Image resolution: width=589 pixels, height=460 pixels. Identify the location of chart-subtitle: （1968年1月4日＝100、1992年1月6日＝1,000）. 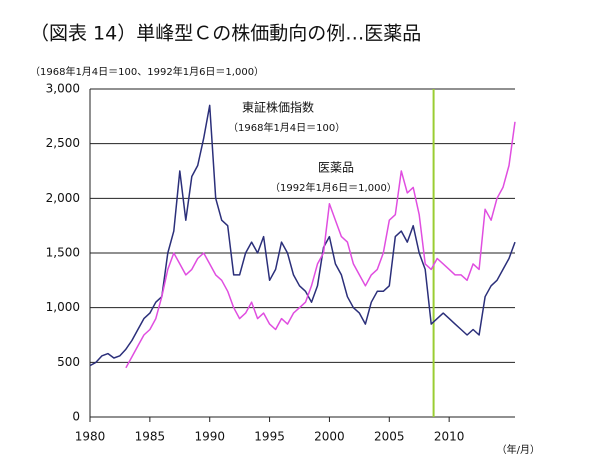
(147, 71).